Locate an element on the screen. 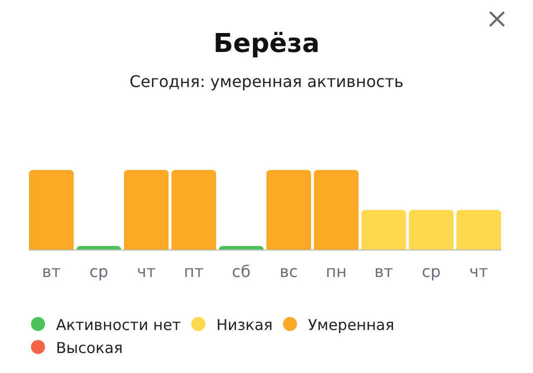 The height and width of the screenshot is (373, 533). legend-label: Низкая is located at coordinates (244, 325).